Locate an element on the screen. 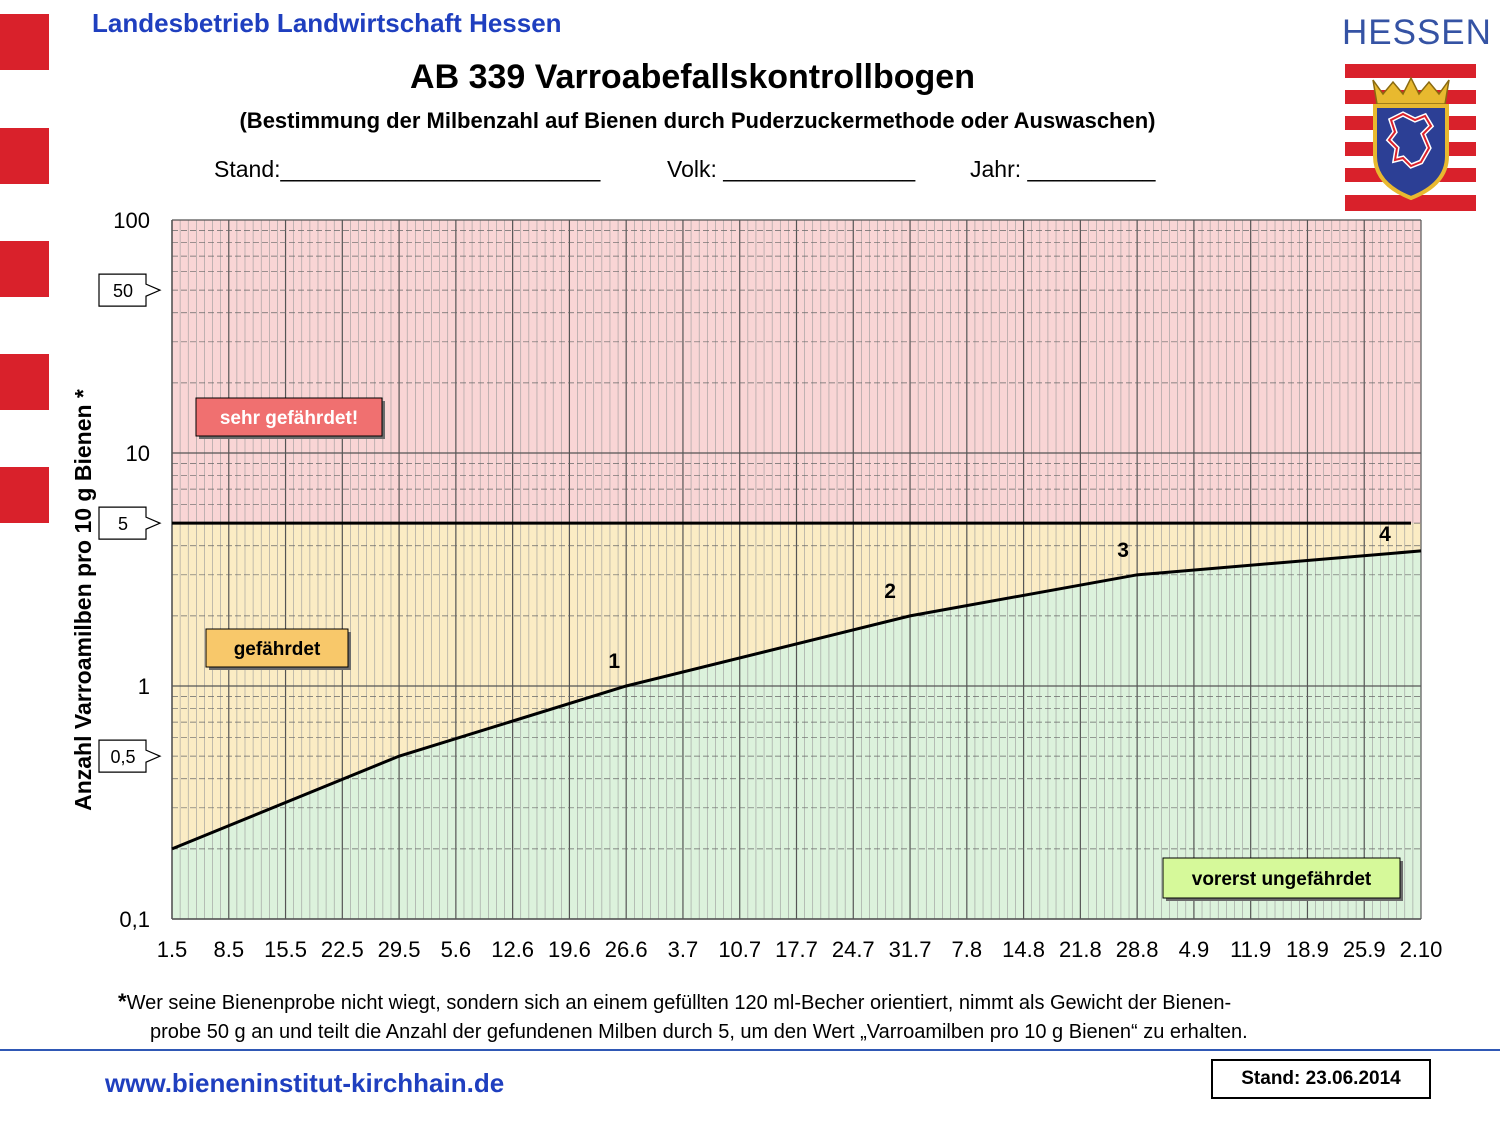 This screenshot has height=1125, width=1500. x-tick-label: 28.8 is located at coordinates (1137, 949).